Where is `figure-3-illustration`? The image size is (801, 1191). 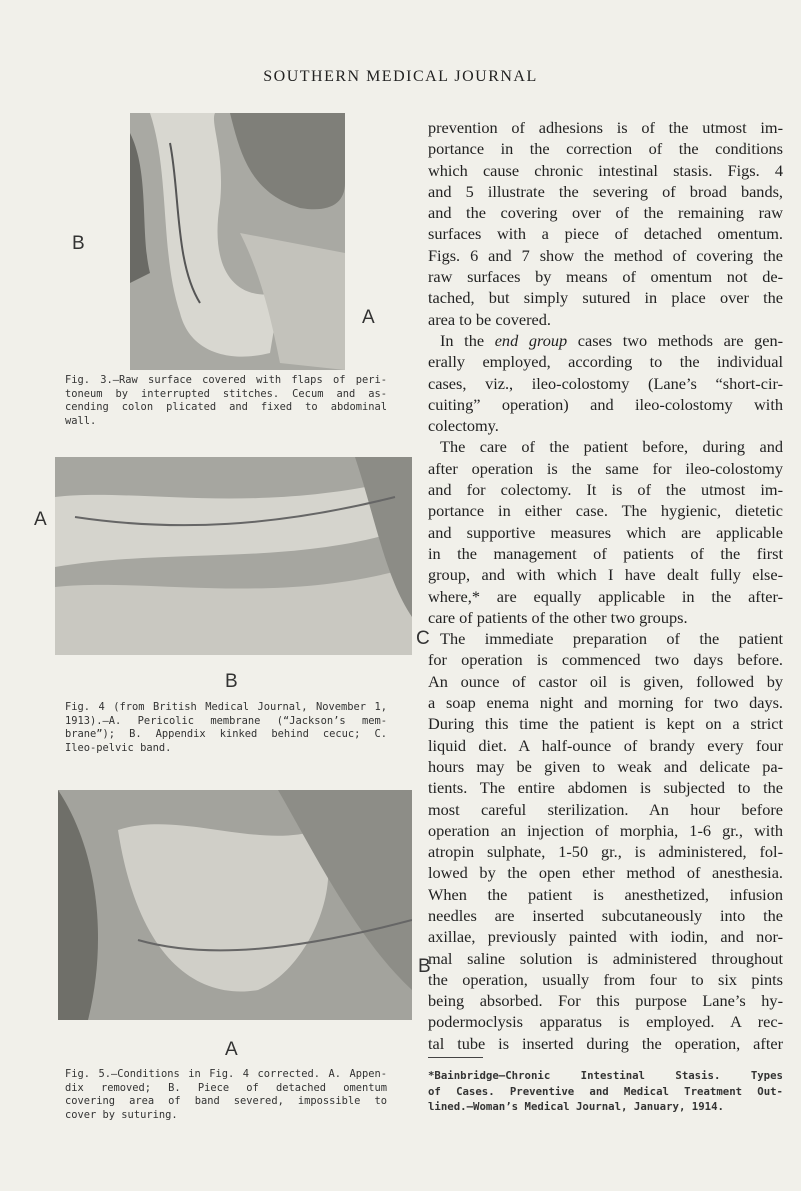 figure-3-illustration is located at coordinates (237, 241).